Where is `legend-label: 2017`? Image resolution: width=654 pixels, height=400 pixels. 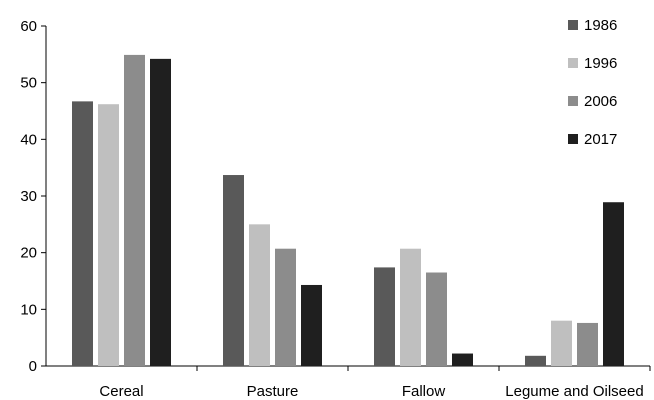
legend-label: 2017 is located at coordinates (600, 139).